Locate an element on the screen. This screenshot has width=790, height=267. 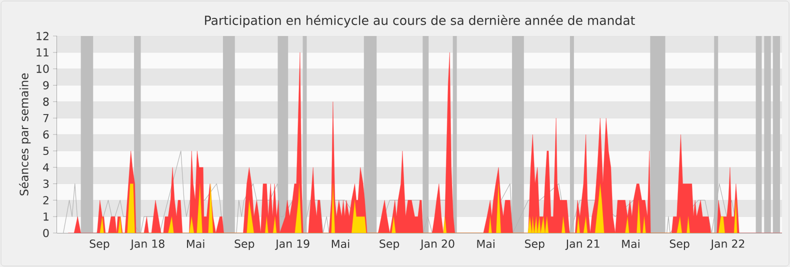
y-tick-label: 7 is located at coordinates (46, 118).